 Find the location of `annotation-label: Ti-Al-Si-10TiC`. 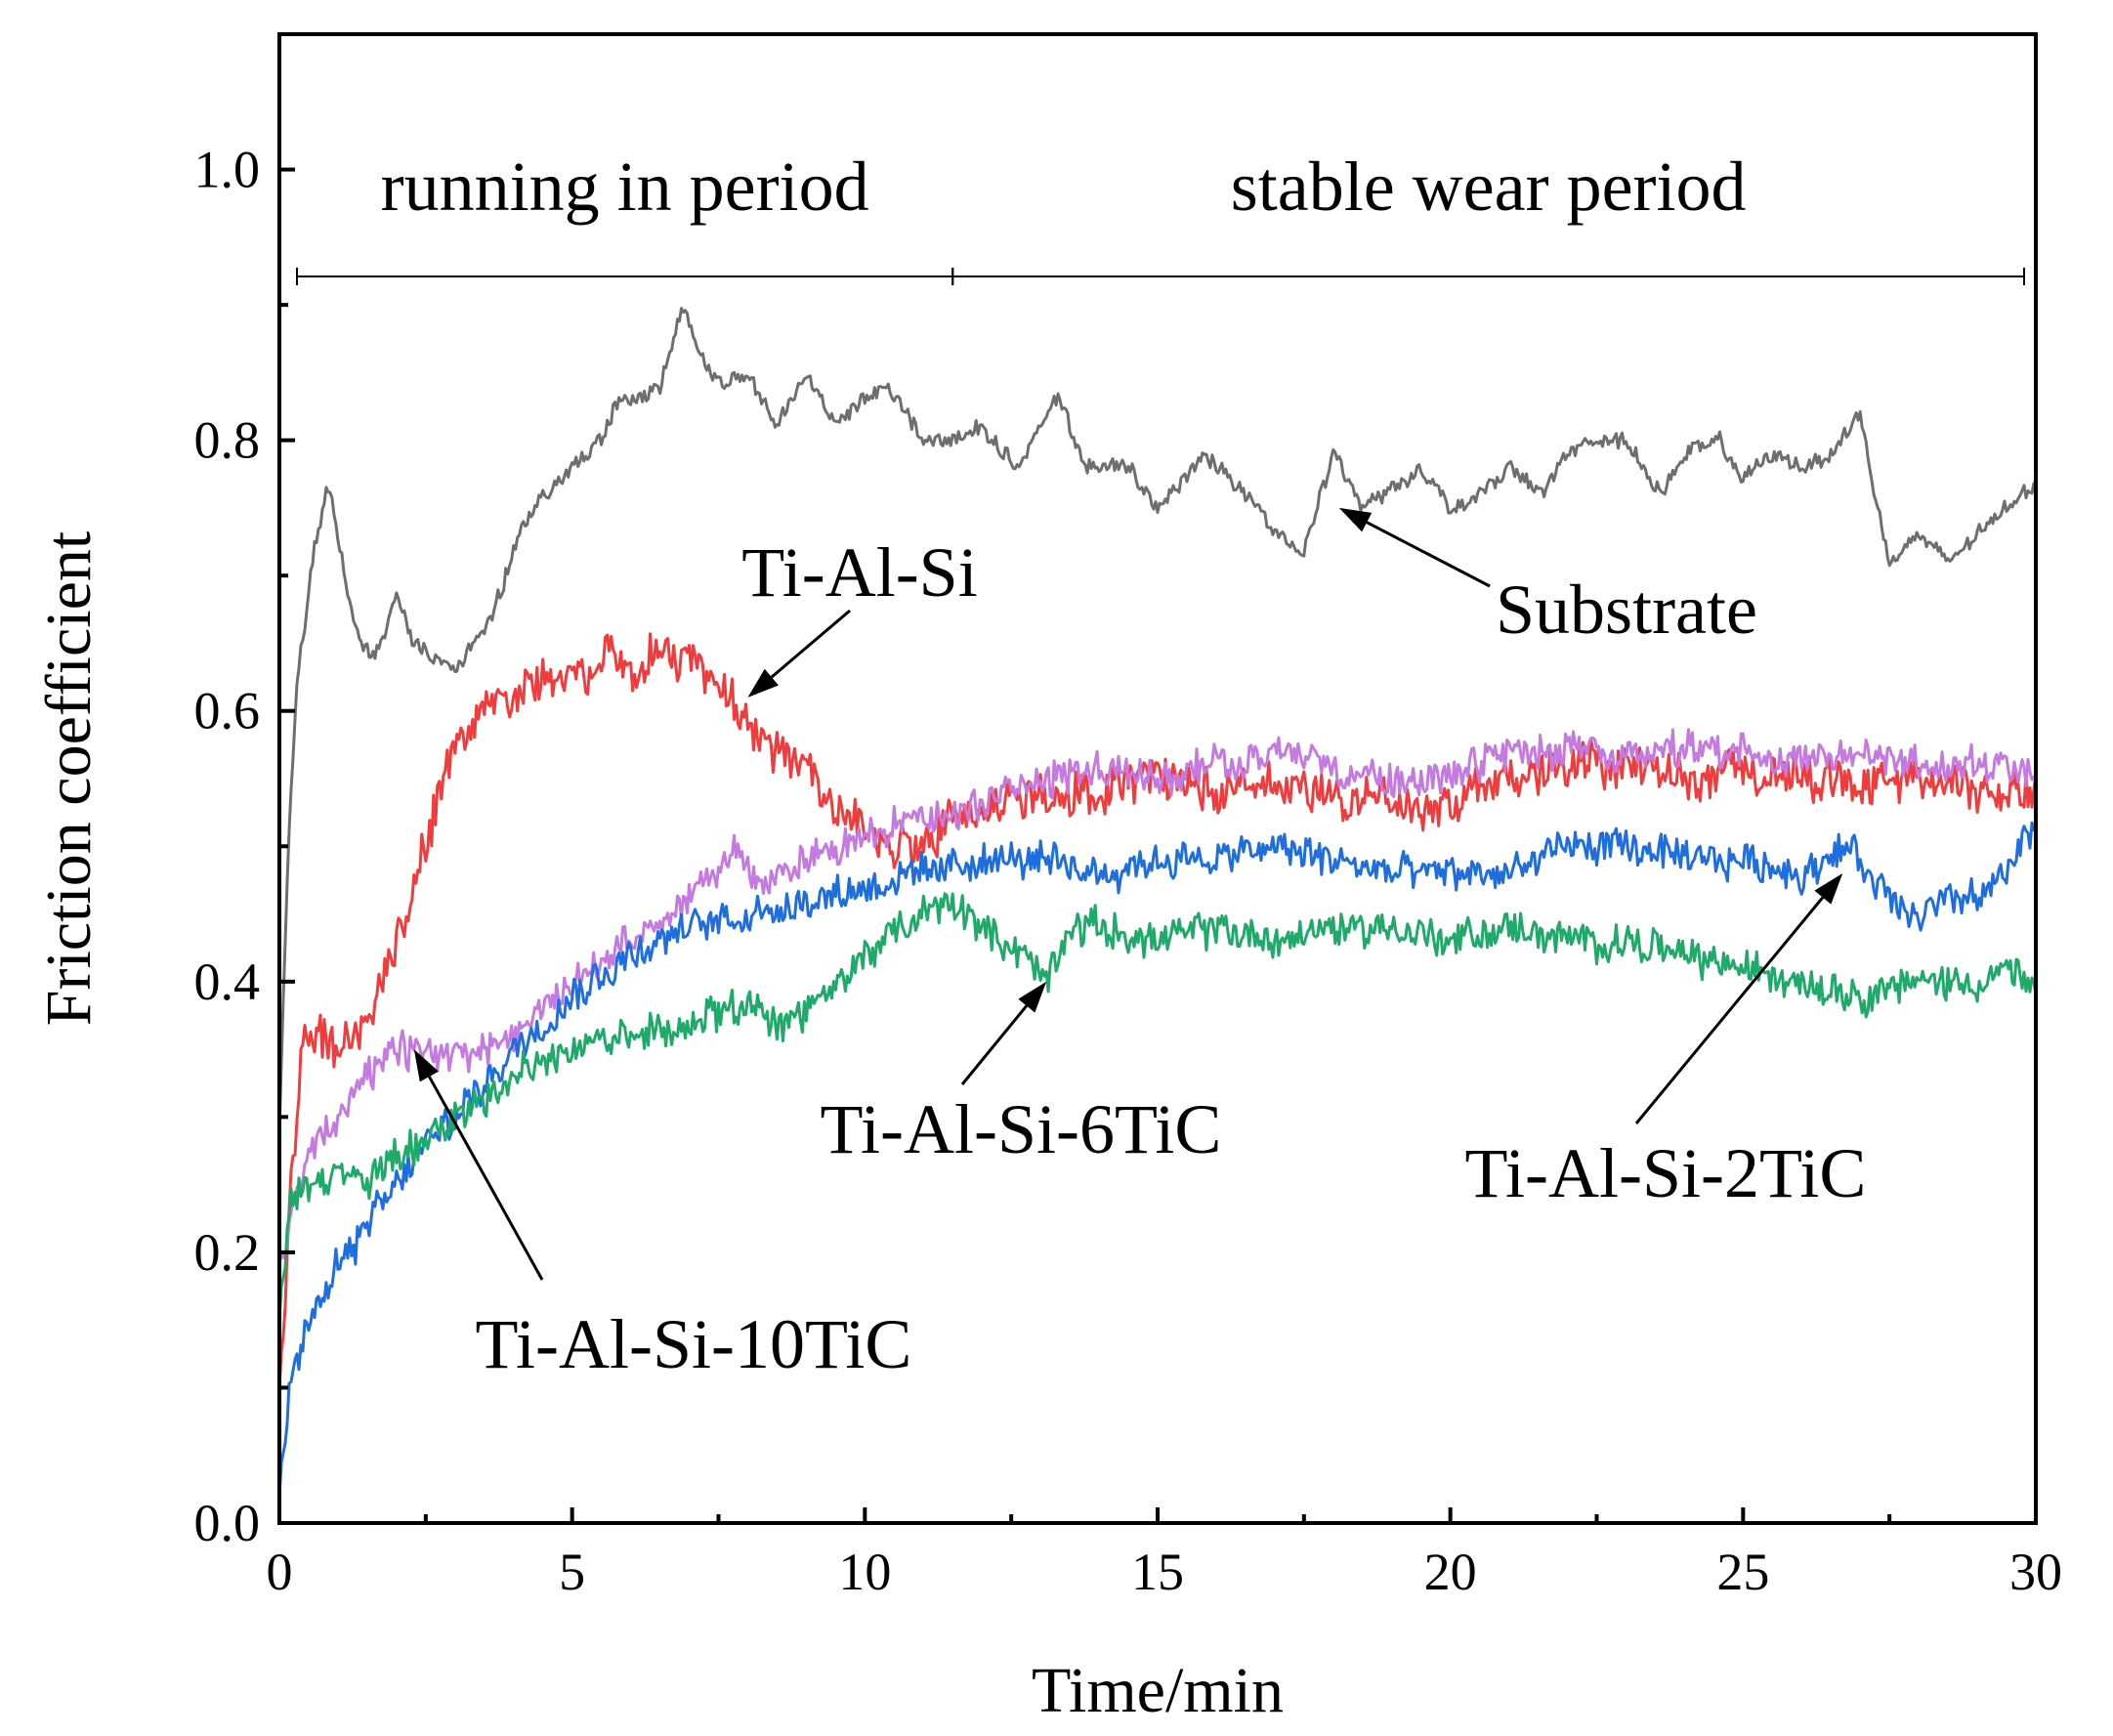

annotation-label: Ti-Al-Si-10TiC is located at coordinates (694, 1344).